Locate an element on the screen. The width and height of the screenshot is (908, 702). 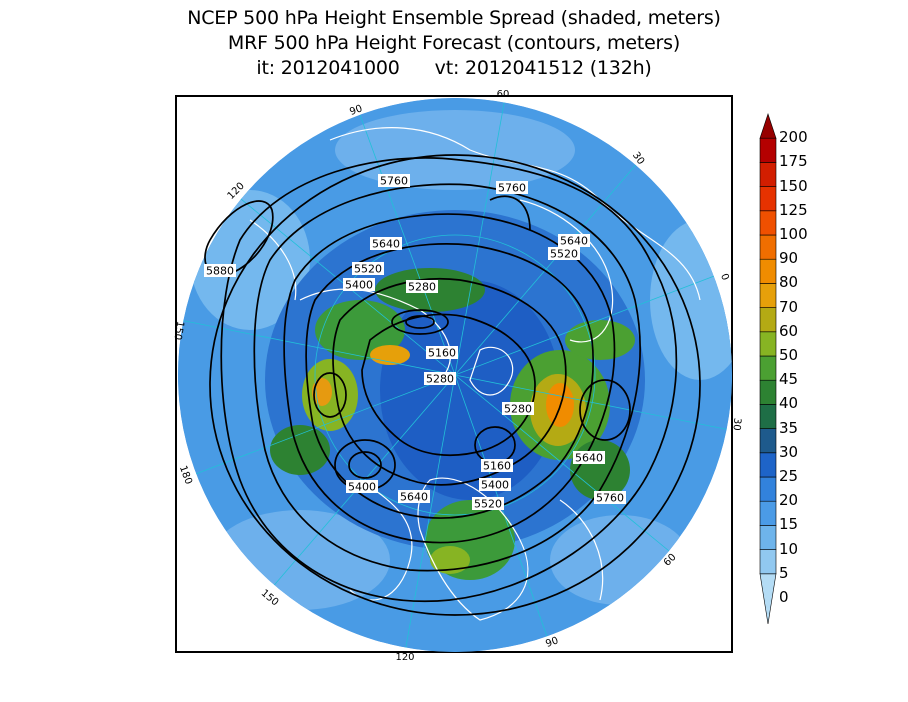
longitude-label: 60 is located at coordinates (503, 94).